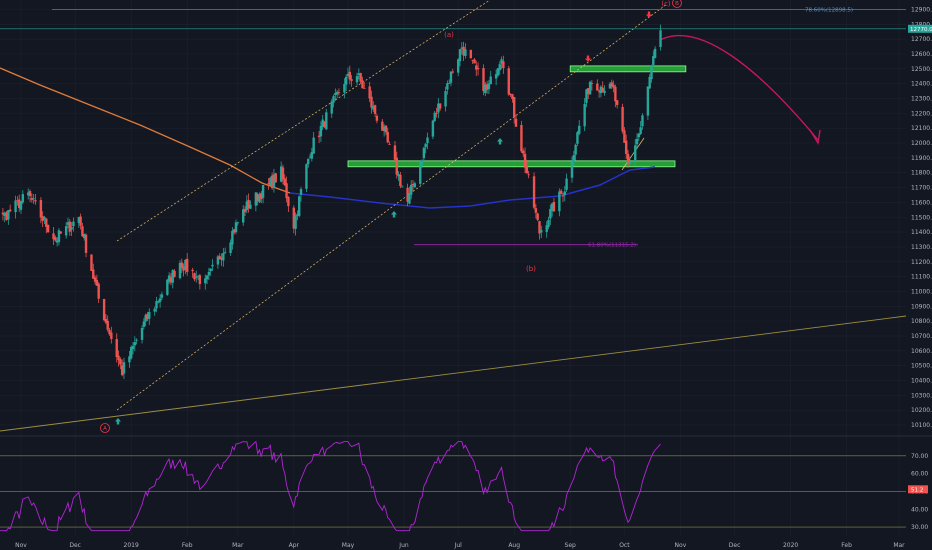 The image size is (932, 550). I want to click on price-tick-label: 12100.0, so click(921, 128).